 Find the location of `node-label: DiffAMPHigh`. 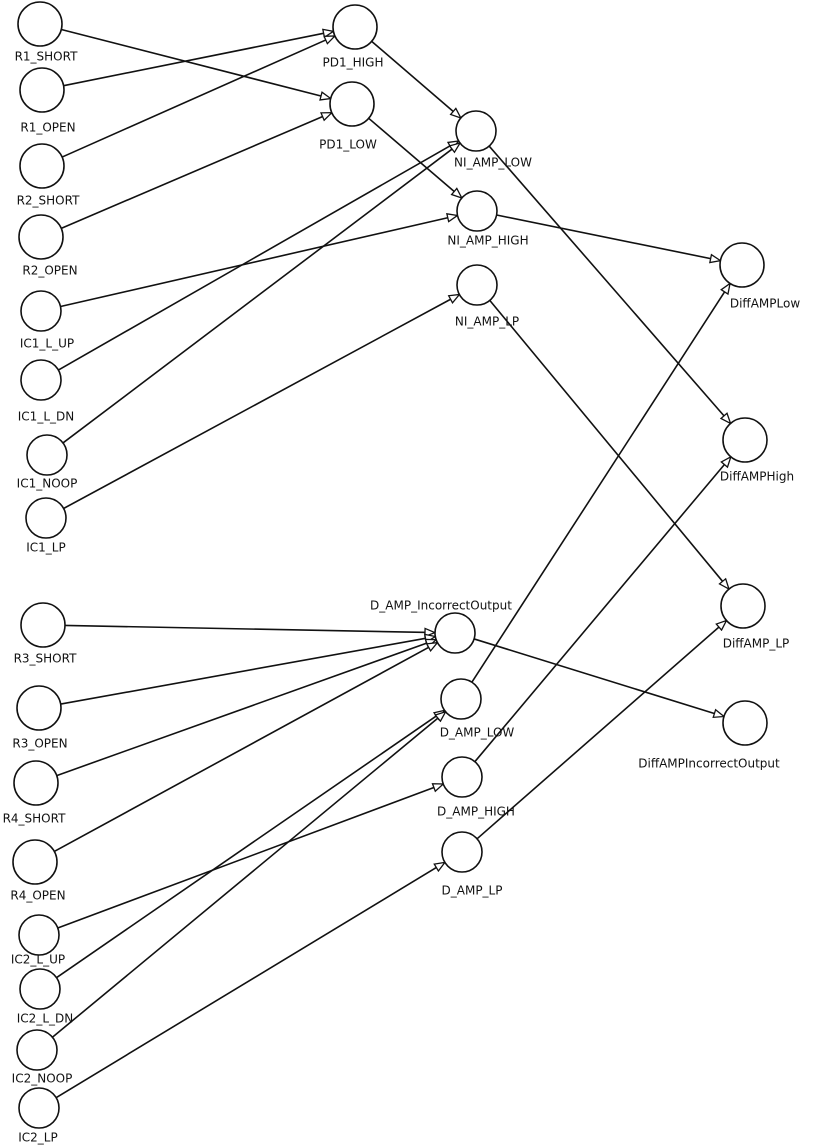

node-label: DiffAMPHigh is located at coordinates (757, 477).